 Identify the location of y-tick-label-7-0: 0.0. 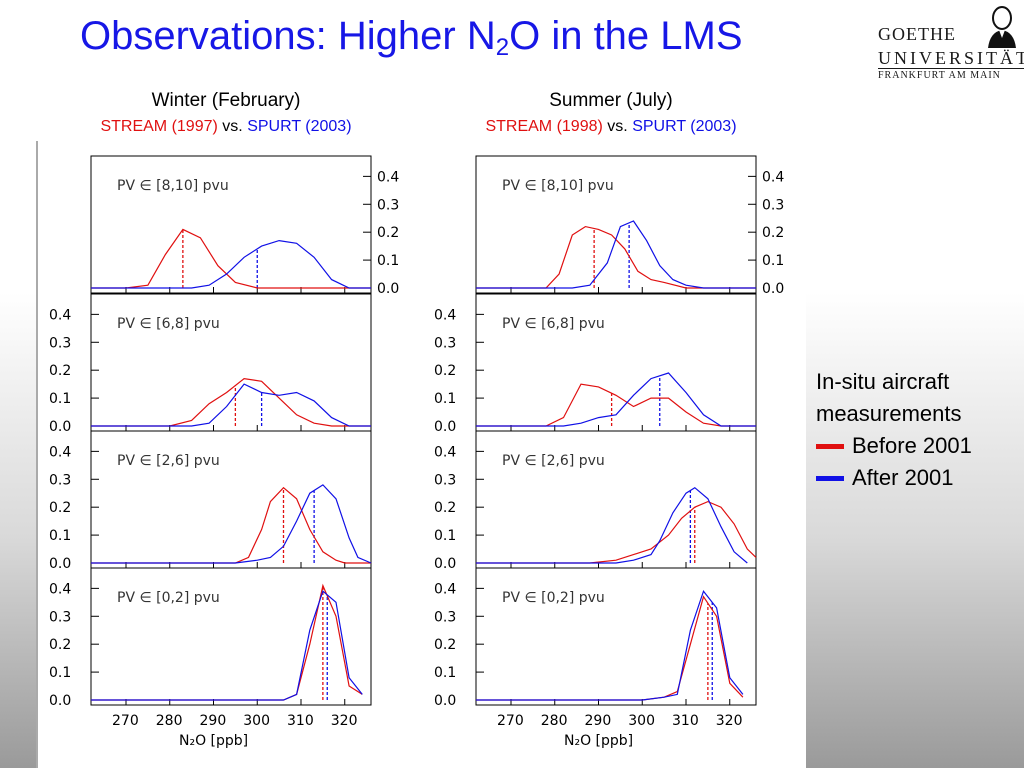
(445, 701).